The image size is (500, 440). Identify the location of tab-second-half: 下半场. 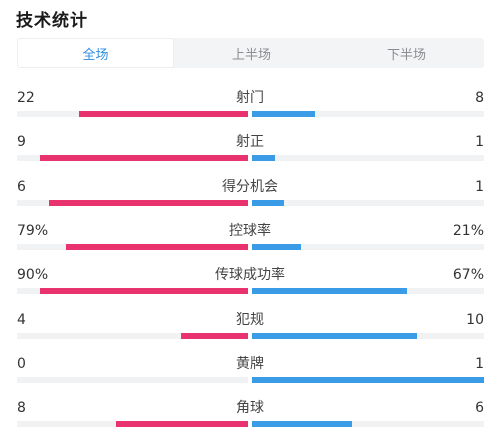
(406, 55).